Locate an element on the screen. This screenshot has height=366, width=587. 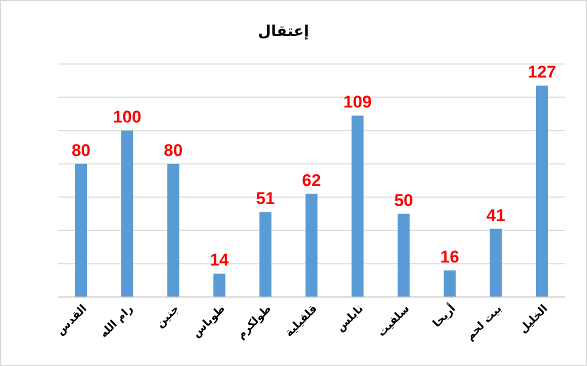
data-label: 41 is located at coordinates (496, 215).